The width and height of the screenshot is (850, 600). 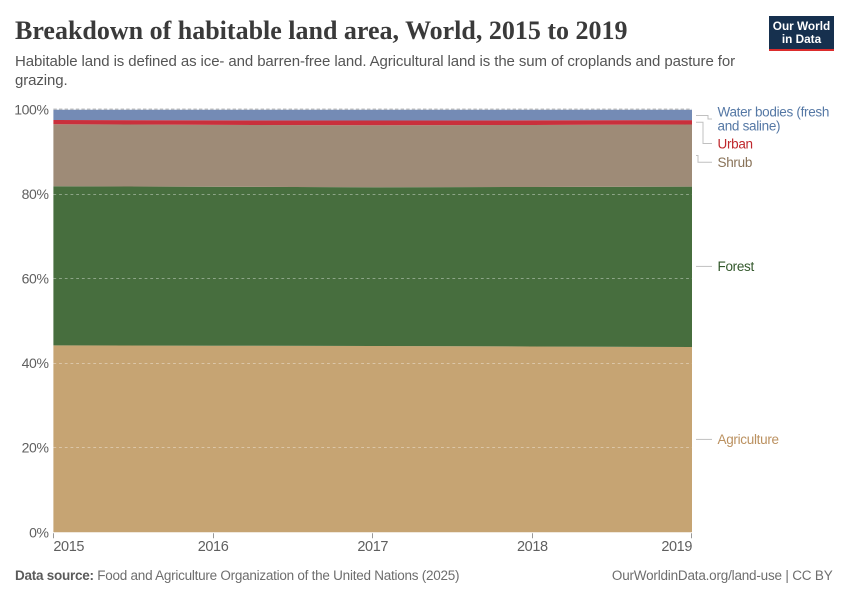 What do you see at coordinates (735, 143) in the screenshot?
I see `svg-text: Urban` at bounding box center [735, 143].